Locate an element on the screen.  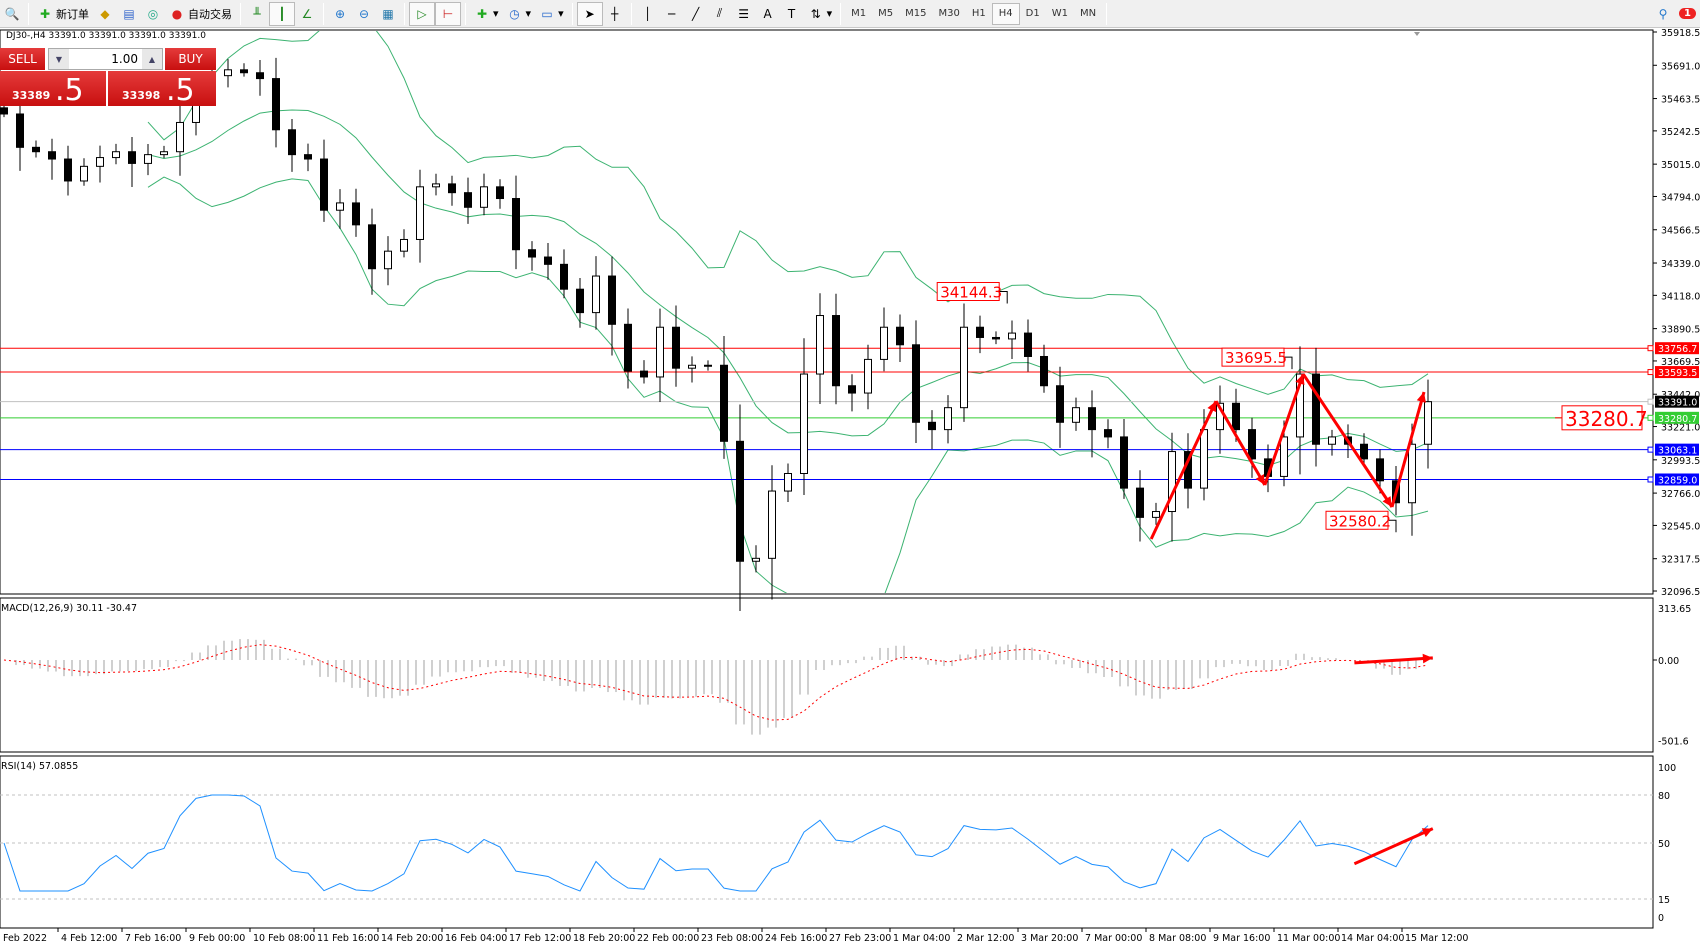
new-order-button: ✚ 新订单 is located at coordinates (63, 14).